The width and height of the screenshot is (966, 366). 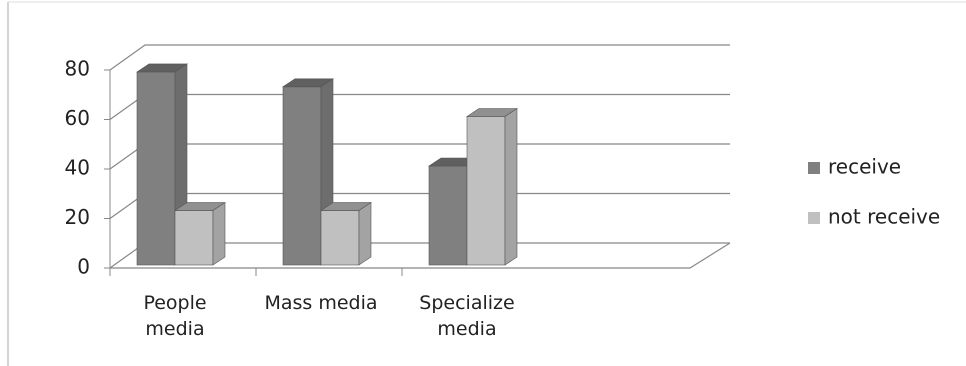 What do you see at coordinates (175, 316) in the screenshot?
I see `x-tick-label: People media` at bounding box center [175, 316].